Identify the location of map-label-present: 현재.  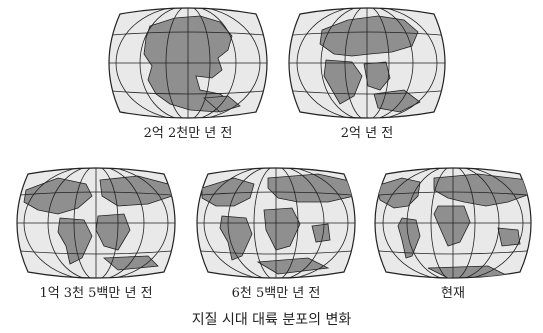
(453, 293).